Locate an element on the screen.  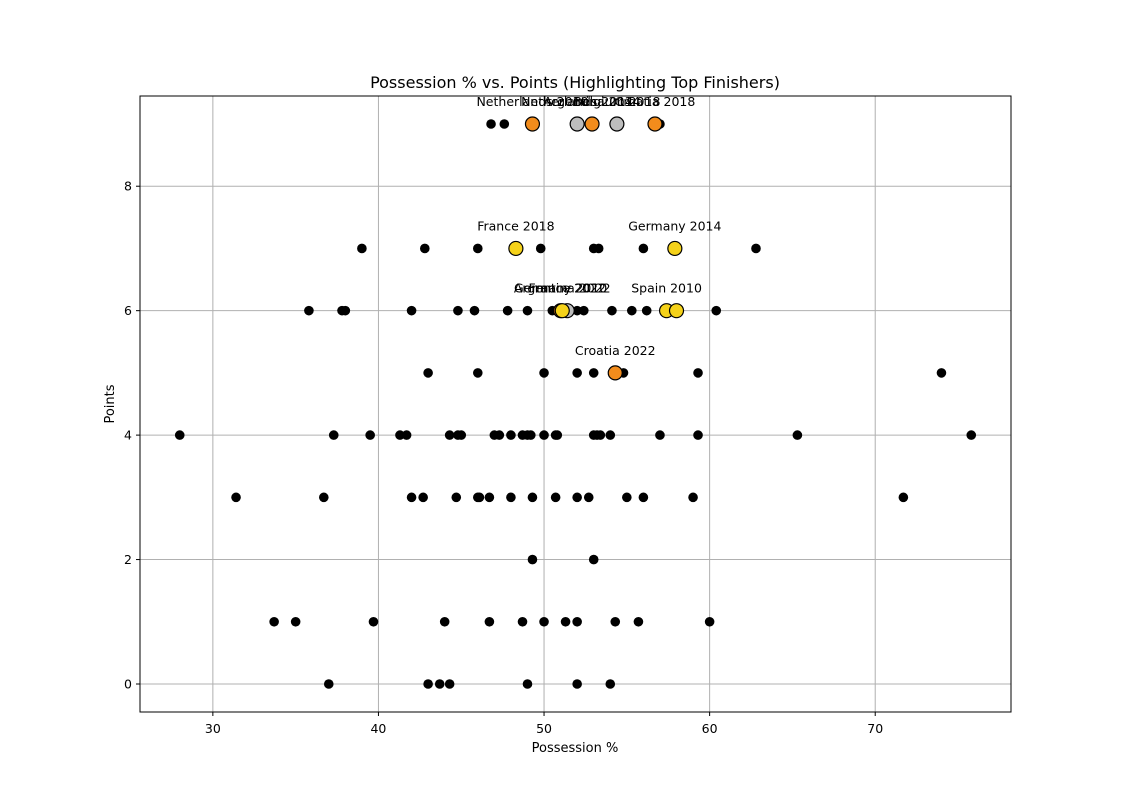
x-tick-label: 30 is located at coordinates (213, 728).